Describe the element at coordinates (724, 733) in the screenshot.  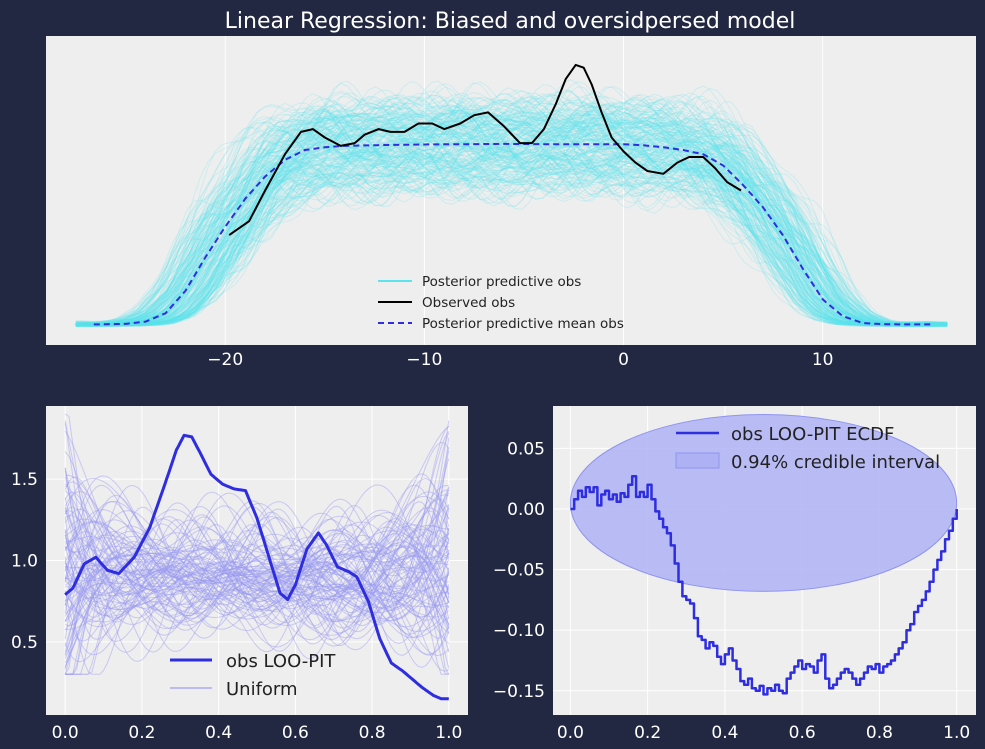
I see `ax3-xtick-label: 0.4` at that location.